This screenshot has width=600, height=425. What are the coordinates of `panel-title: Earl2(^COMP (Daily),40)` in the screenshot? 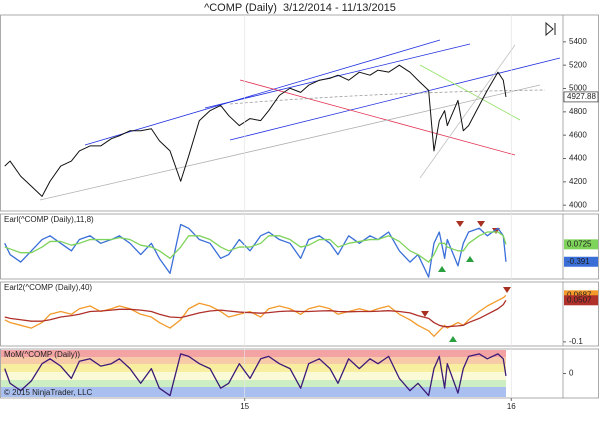 It's located at (48, 287).